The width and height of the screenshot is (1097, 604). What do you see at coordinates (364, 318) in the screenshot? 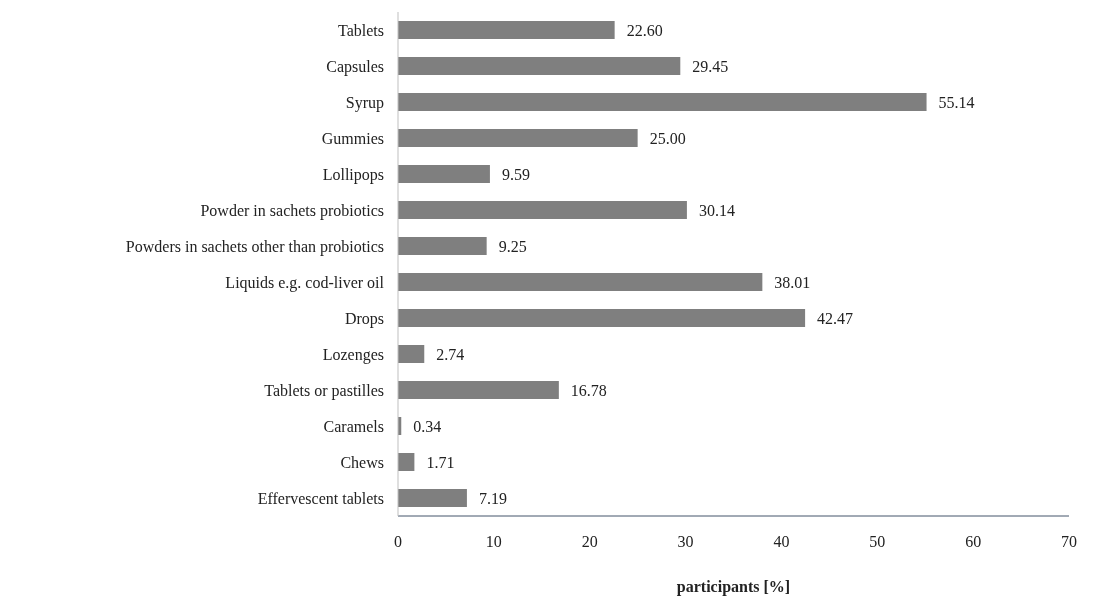
I see `y-tick-label: Drops` at bounding box center [364, 318].